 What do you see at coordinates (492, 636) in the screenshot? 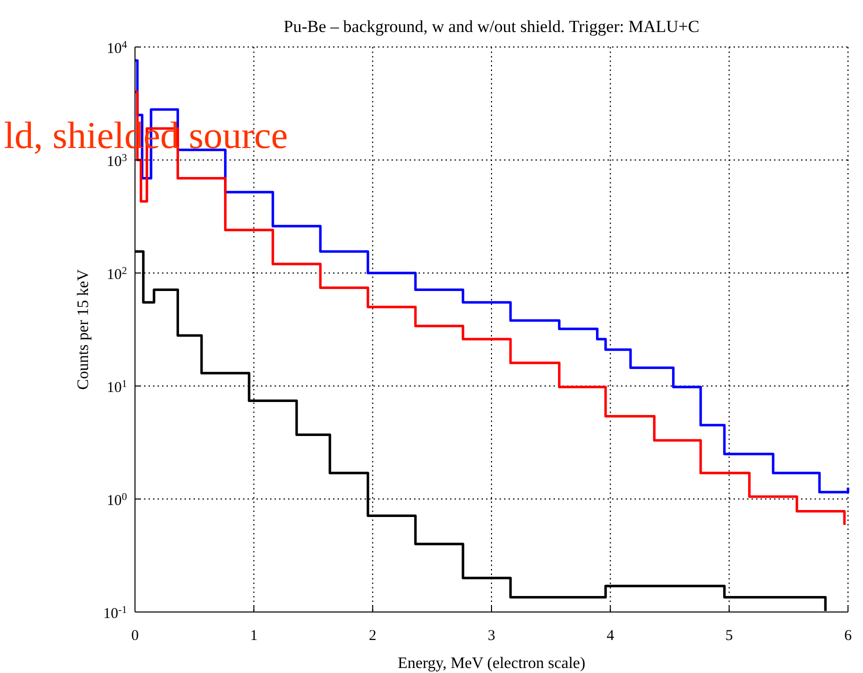
I see `x-tick-label: 3` at bounding box center [492, 636].